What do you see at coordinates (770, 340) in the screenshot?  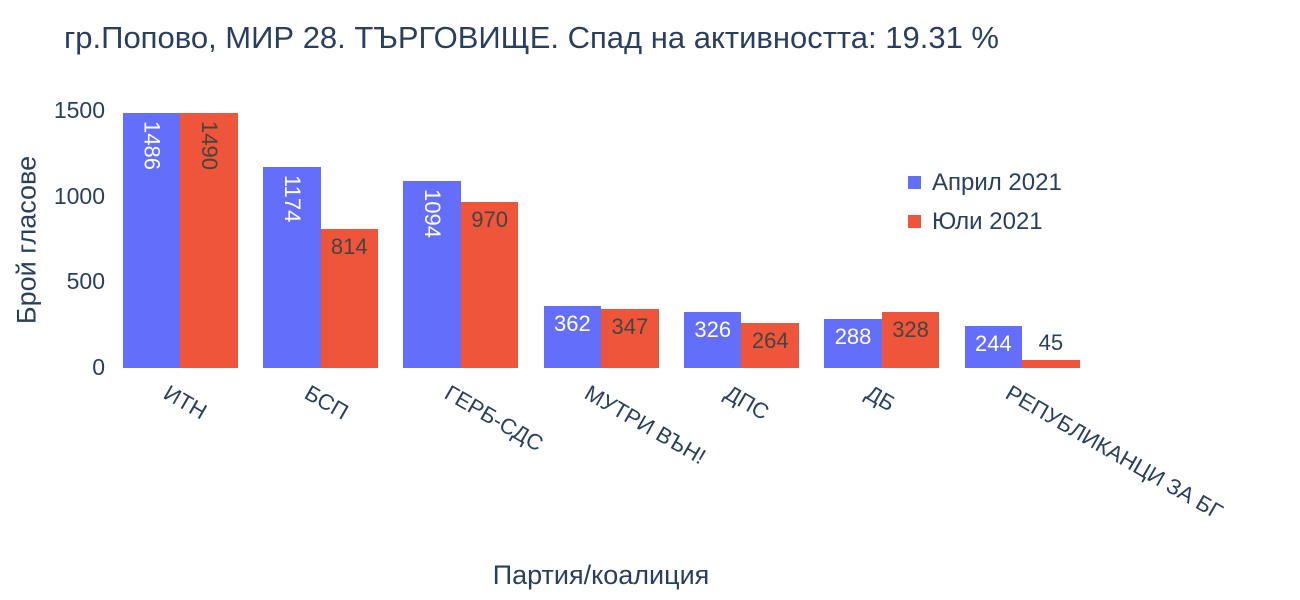 I see `bar-value-label: 264` at bounding box center [770, 340].